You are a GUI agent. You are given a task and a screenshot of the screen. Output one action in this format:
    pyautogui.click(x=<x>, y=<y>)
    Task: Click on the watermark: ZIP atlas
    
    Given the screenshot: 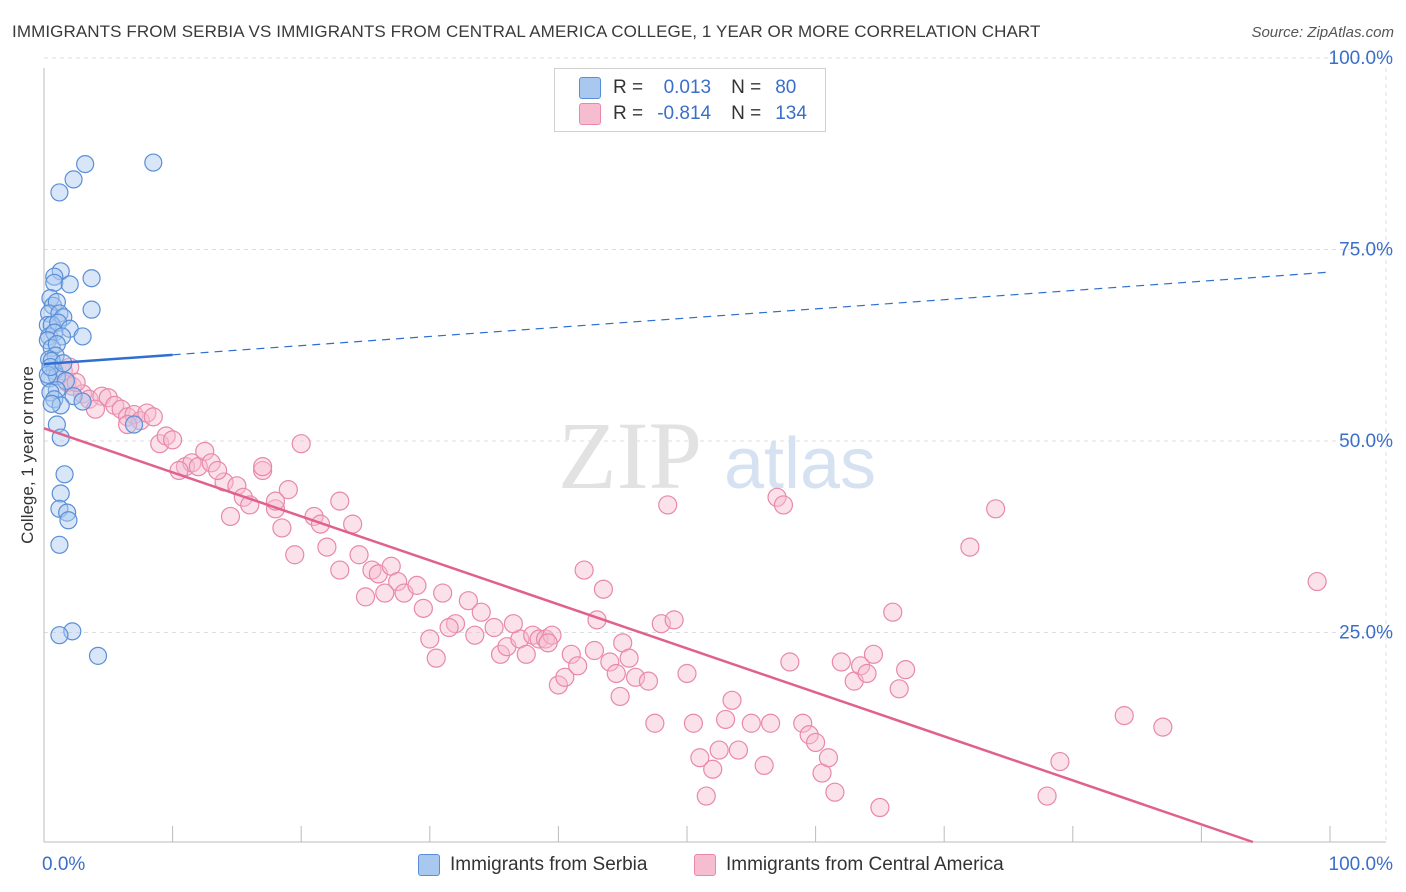 What is the action you would take?
    pyautogui.click(x=717, y=455)
    